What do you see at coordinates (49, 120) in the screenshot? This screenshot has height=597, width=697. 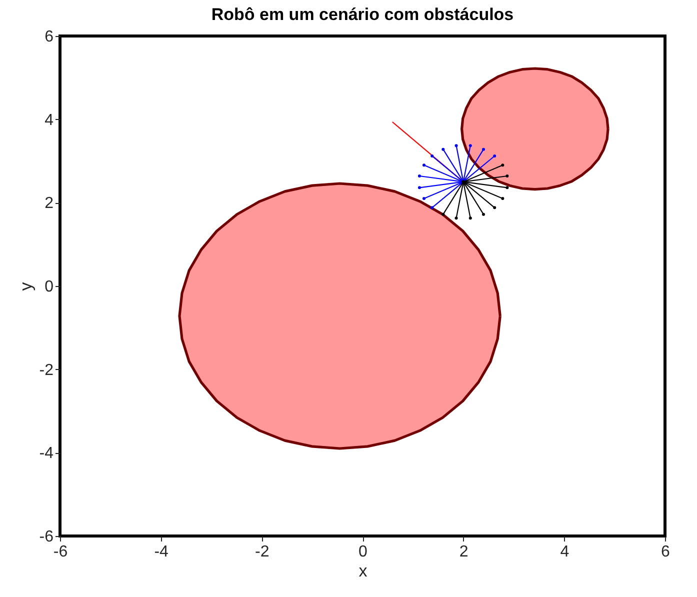 I see `y-tick-label: 4` at bounding box center [49, 120].